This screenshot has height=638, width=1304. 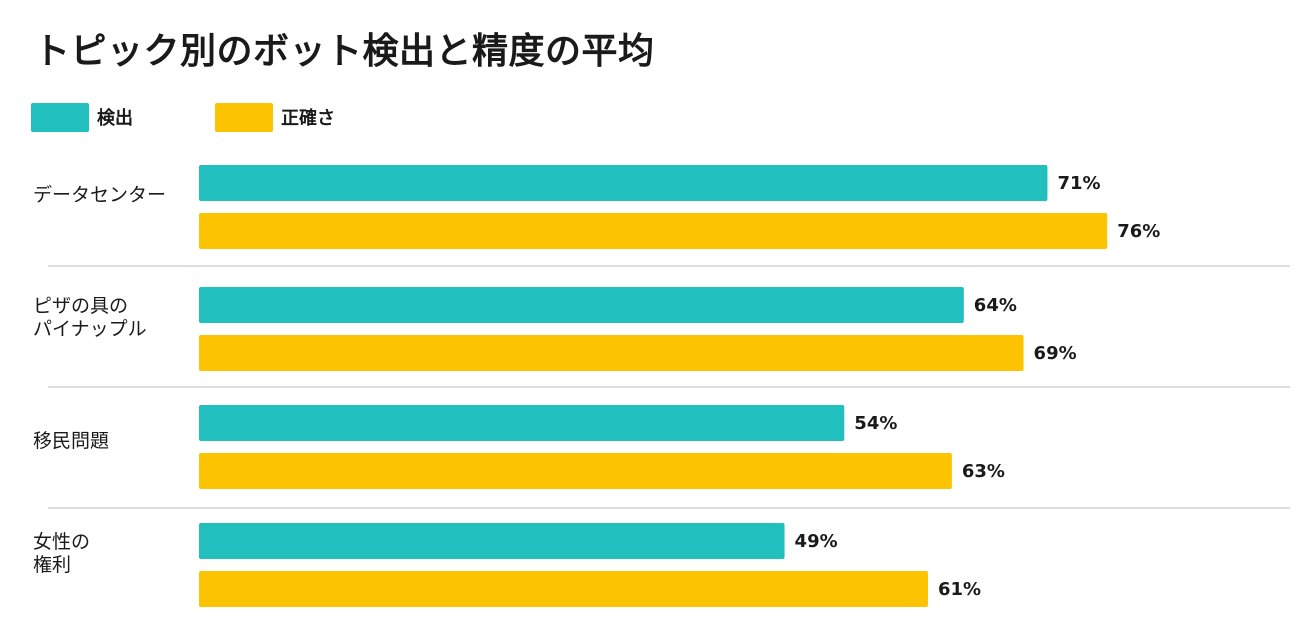 What do you see at coordinates (875, 423) in the screenshot?
I see `bar-value-detection-immigration: 54%` at bounding box center [875, 423].